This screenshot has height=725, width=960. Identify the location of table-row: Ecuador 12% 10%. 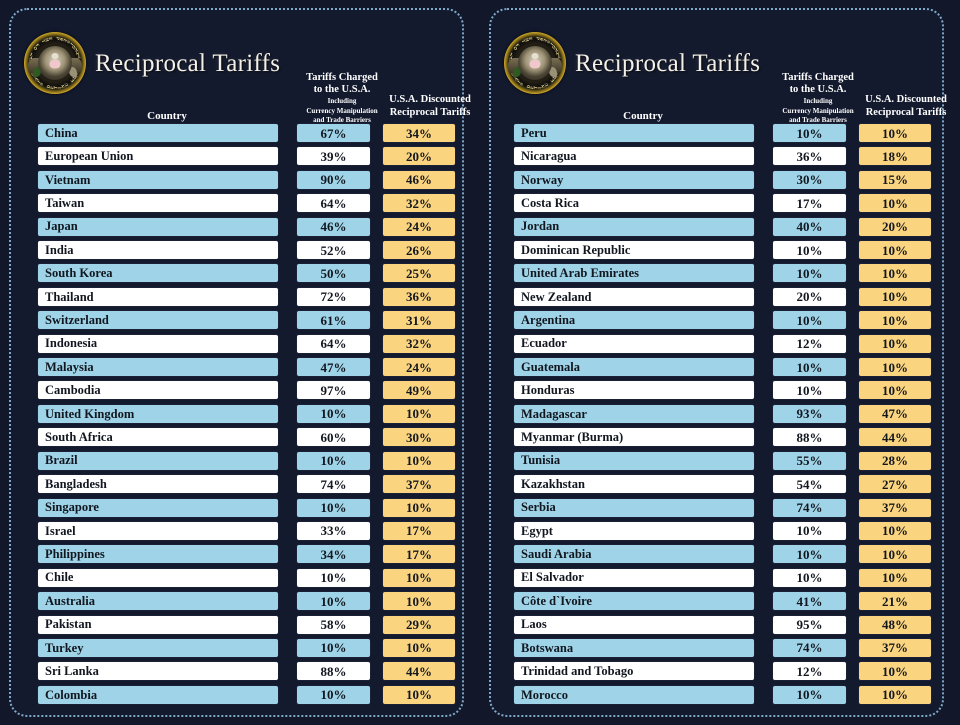
(716, 345).